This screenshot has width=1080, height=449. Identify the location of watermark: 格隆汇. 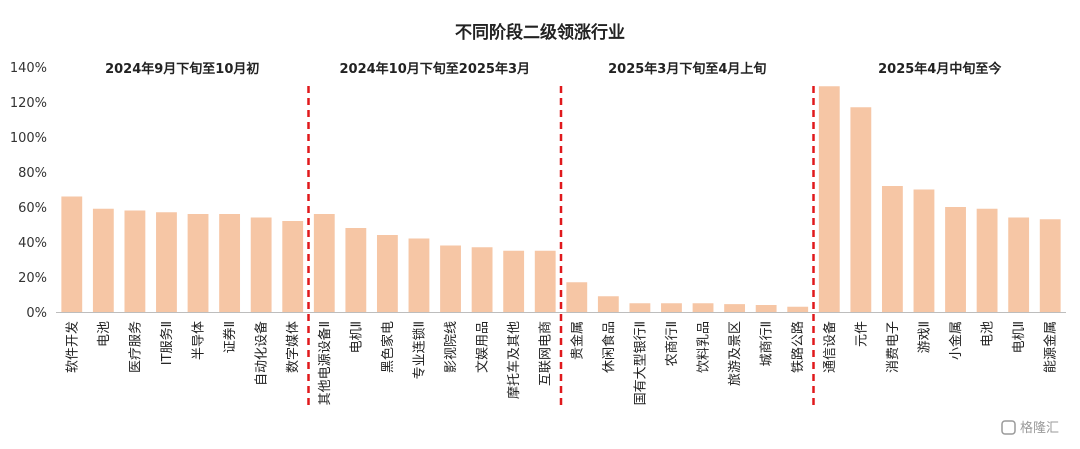
(1030, 428).